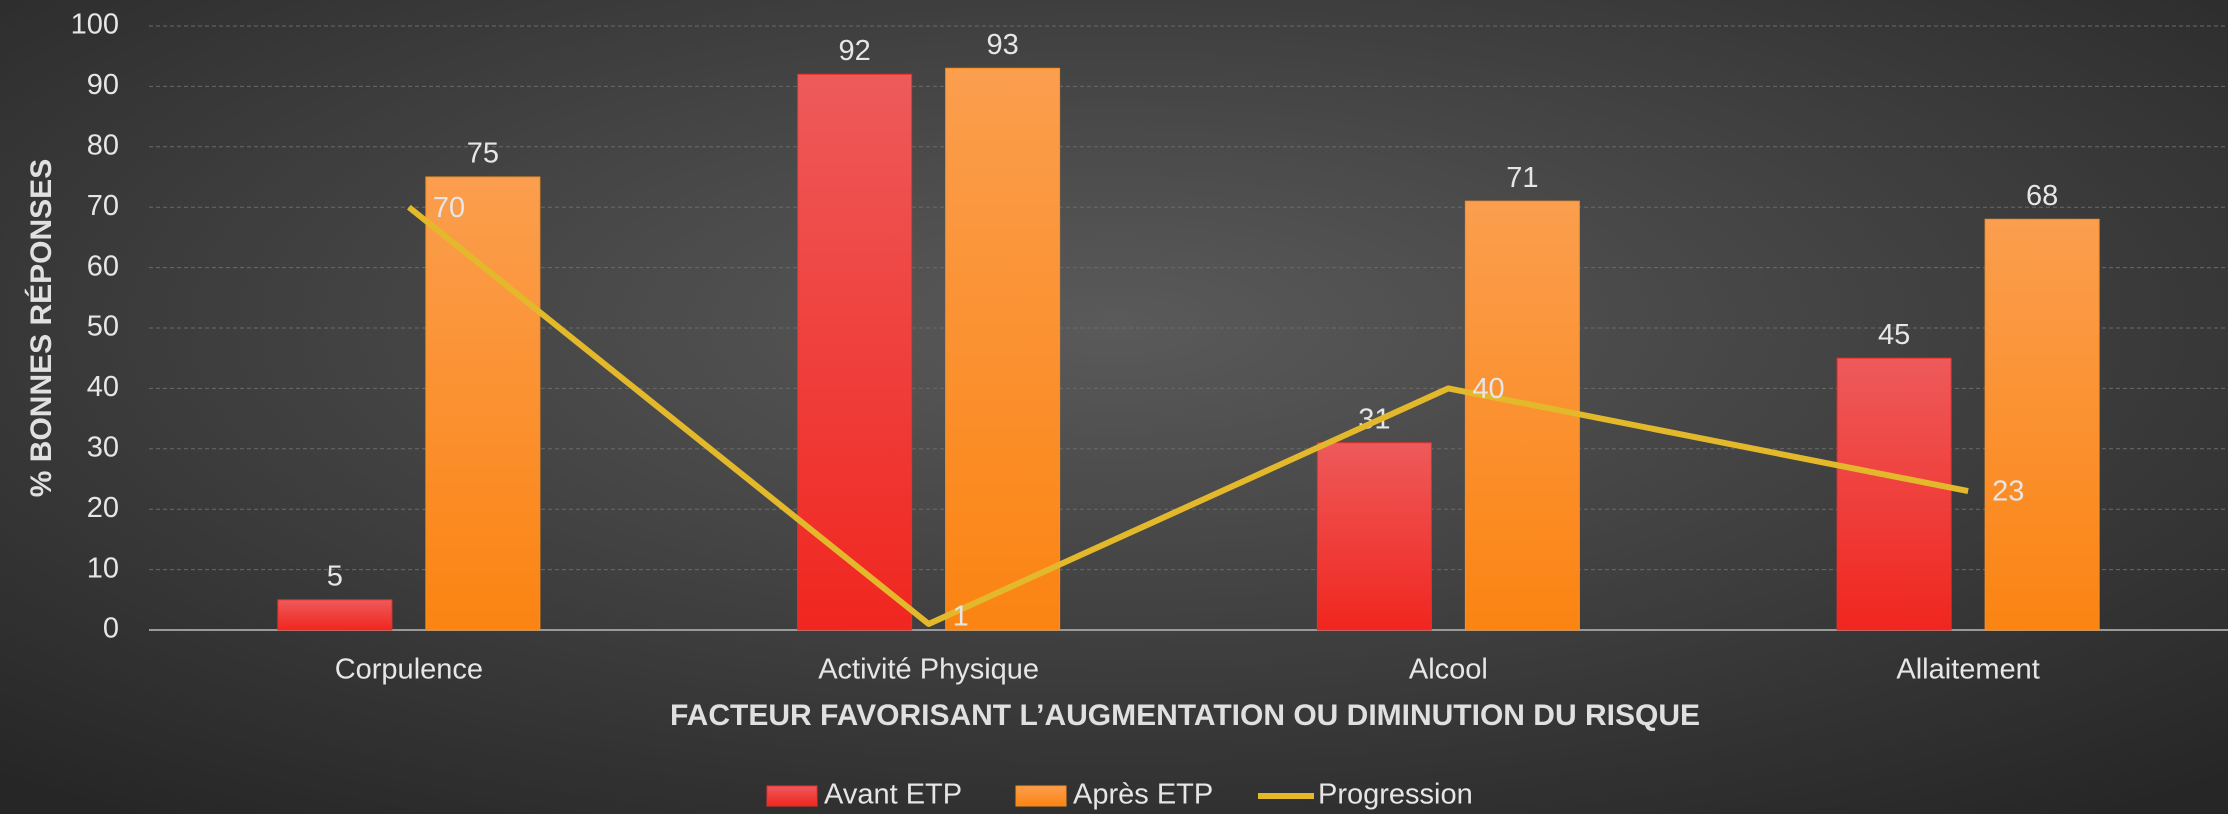 The image size is (2228, 814). Describe the element at coordinates (103, 85) in the screenshot. I see `y-tick-label: 90` at that location.